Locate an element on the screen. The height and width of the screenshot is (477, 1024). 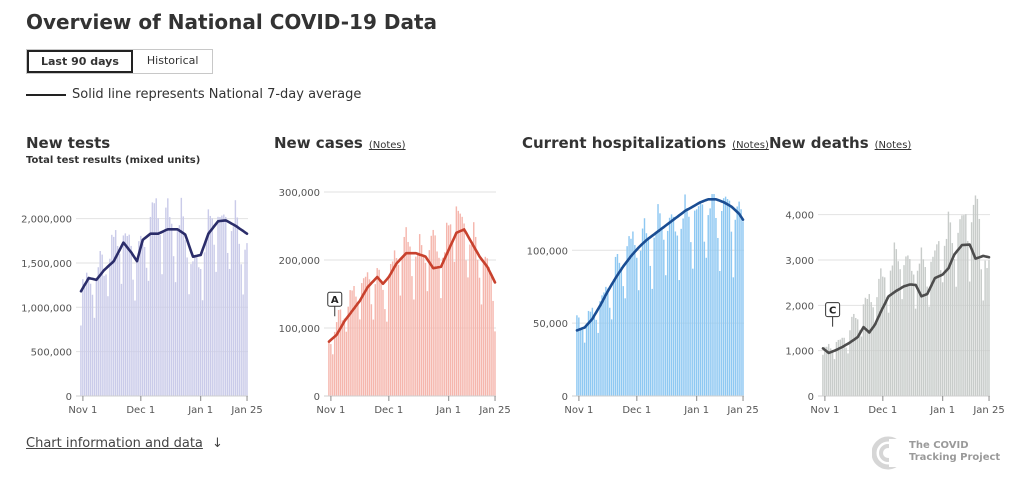
chart-title-new-deaths: New deaths (Notes) is located at coordinates (840, 143).